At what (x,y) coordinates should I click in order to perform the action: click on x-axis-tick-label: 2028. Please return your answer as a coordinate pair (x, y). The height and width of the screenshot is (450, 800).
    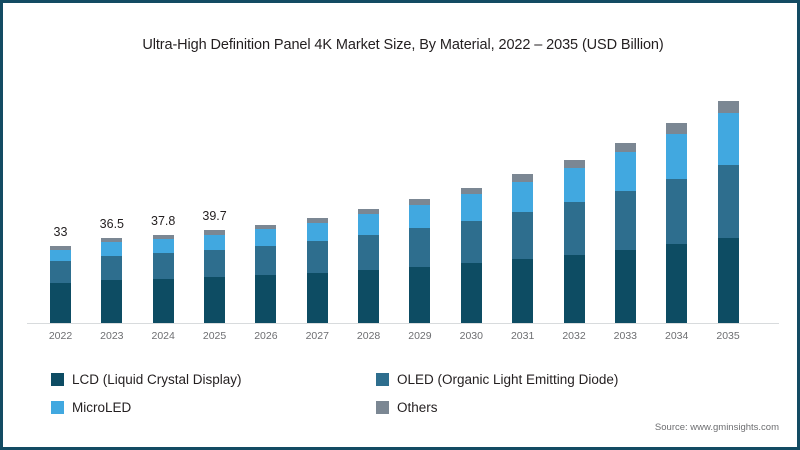
    Looking at the image, I should click on (368, 336).